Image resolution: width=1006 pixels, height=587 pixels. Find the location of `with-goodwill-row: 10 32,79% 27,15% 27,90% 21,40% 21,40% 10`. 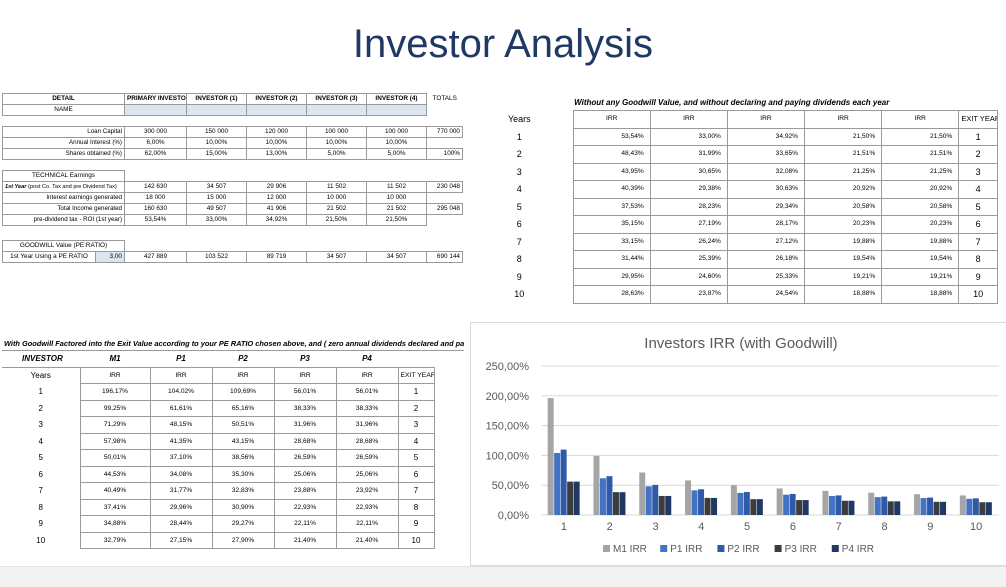

with-goodwill-row: 10 32,79% 27,15% 27,90% 21,40% 21,40% 10 is located at coordinates (233, 540).